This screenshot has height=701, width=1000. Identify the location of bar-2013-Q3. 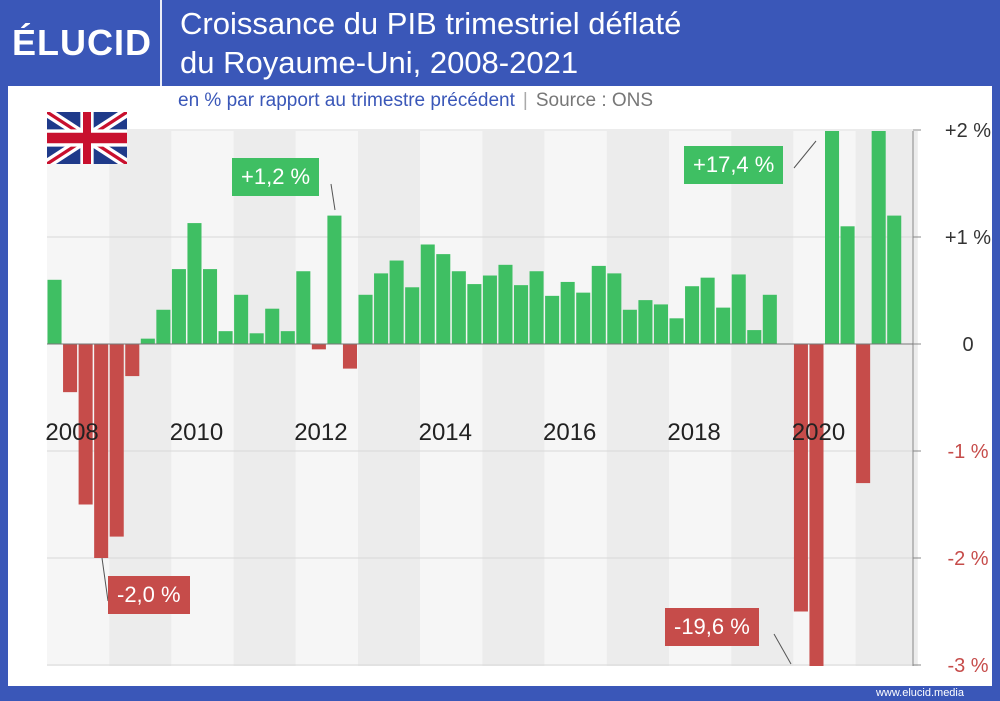
(396, 302).